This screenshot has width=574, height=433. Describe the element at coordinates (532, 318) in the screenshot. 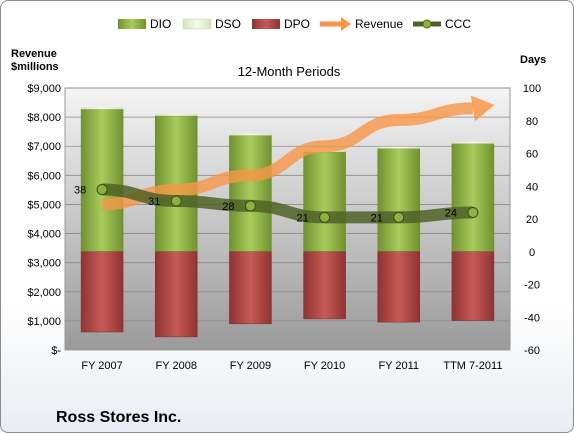

I see `right-tick-label: -40` at that location.